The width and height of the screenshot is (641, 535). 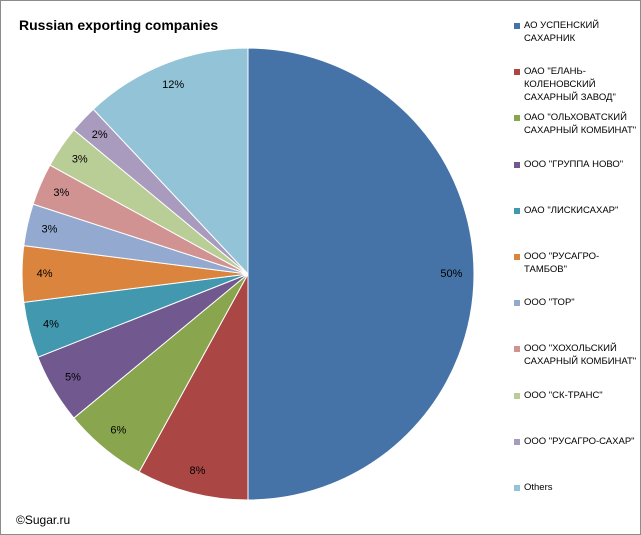 I want to click on legend-label: ООО "ТОР", so click(x=549, y=303).